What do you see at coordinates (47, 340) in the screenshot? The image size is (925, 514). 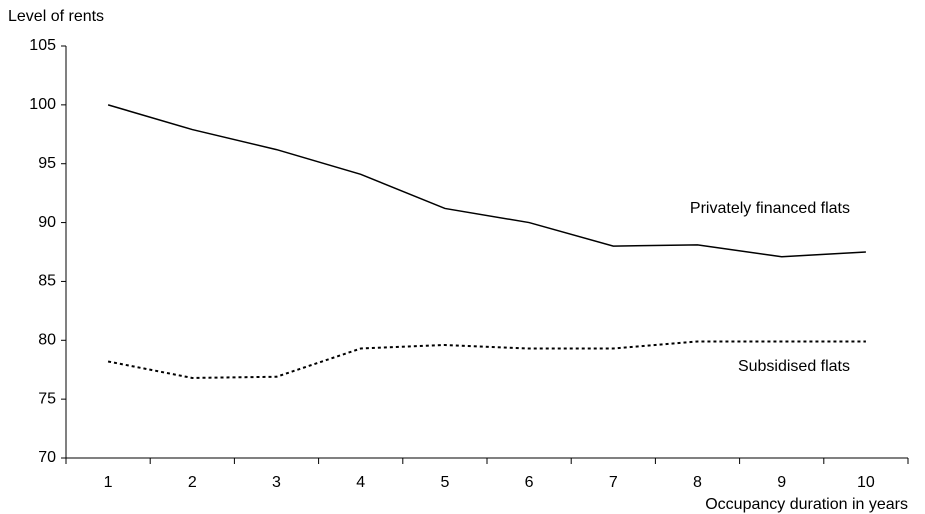 I see `y-tick-label: 80` at bounding box center [47, 340].